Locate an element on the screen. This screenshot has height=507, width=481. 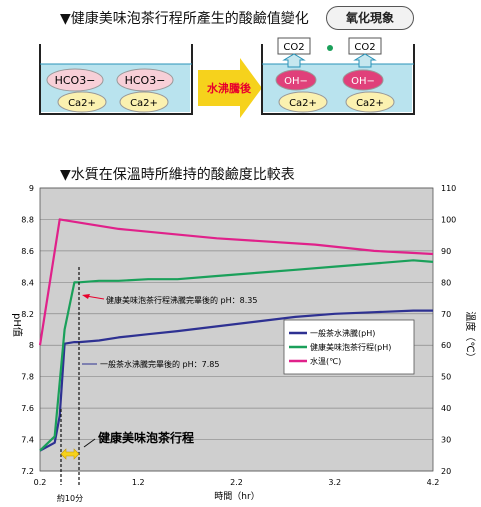
y-tick-labels: 7.2 7.4 7.6 7.8 8 8.2 8.4 8.6 8.8 9 is located at coordinates (27, 330).